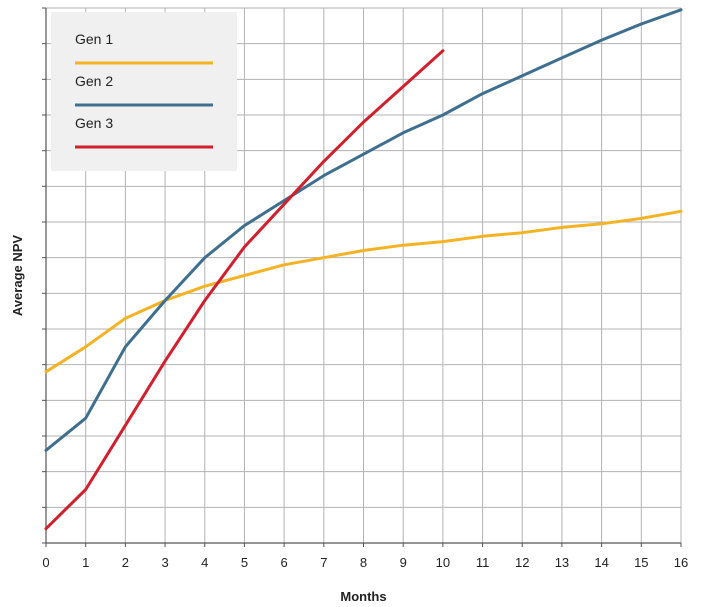 This screenshot has height=607, width=702. Describe the element at coordinates (483, 562) in the screenshot. I see `x-tick-label: 11` at that location.